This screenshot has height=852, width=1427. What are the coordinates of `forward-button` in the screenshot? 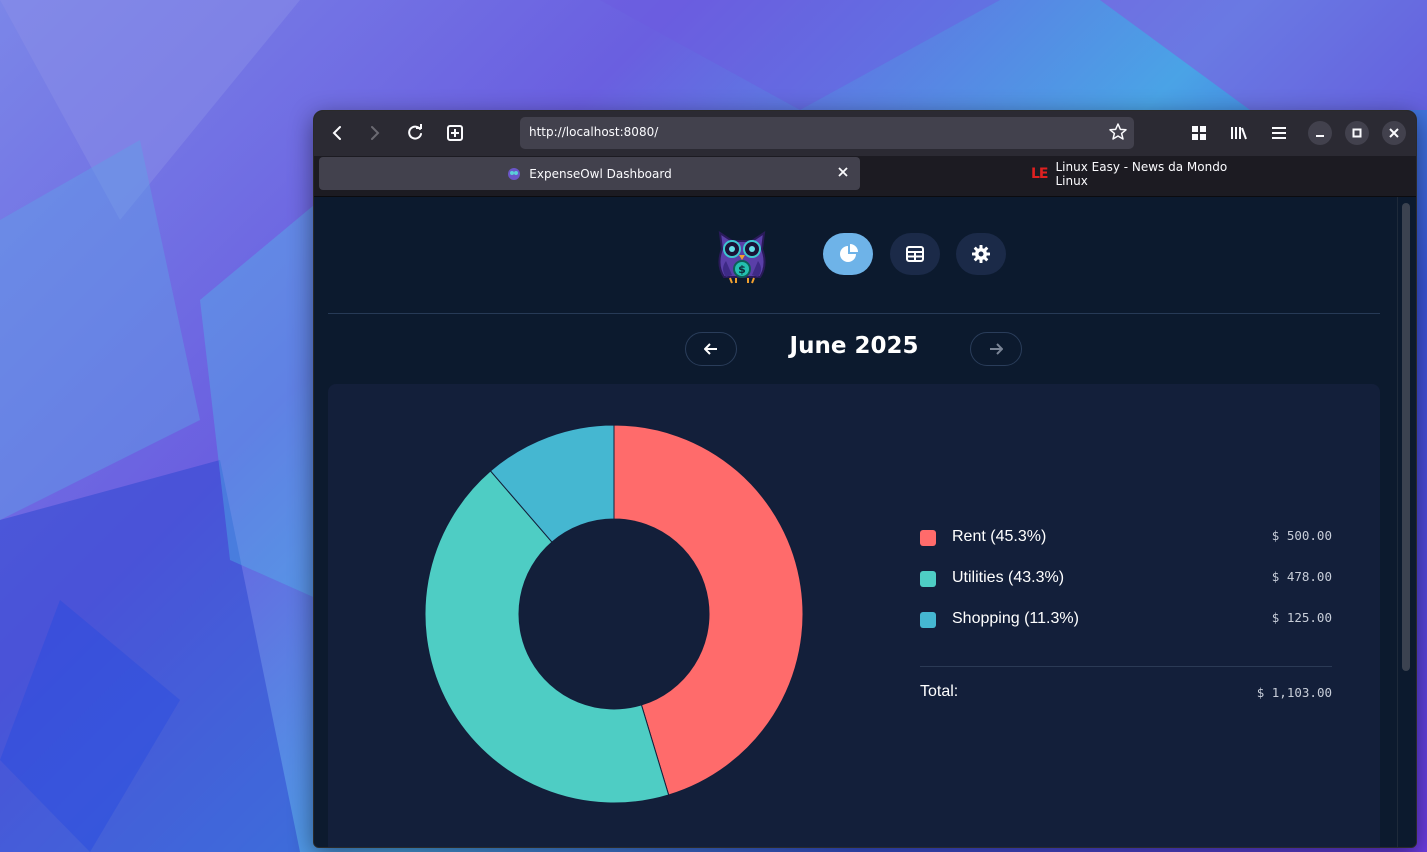 It's located at (375, 133).